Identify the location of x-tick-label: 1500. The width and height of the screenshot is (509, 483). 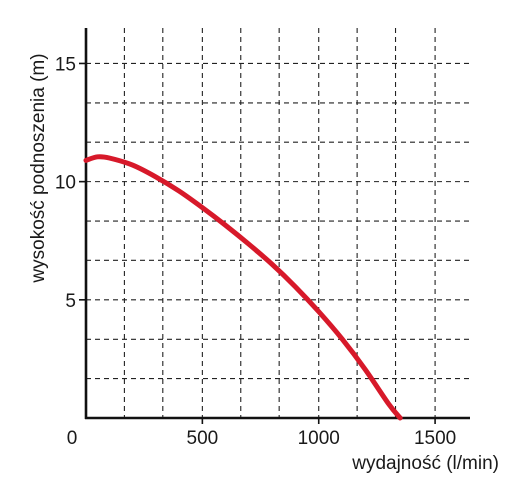
(435, 438).